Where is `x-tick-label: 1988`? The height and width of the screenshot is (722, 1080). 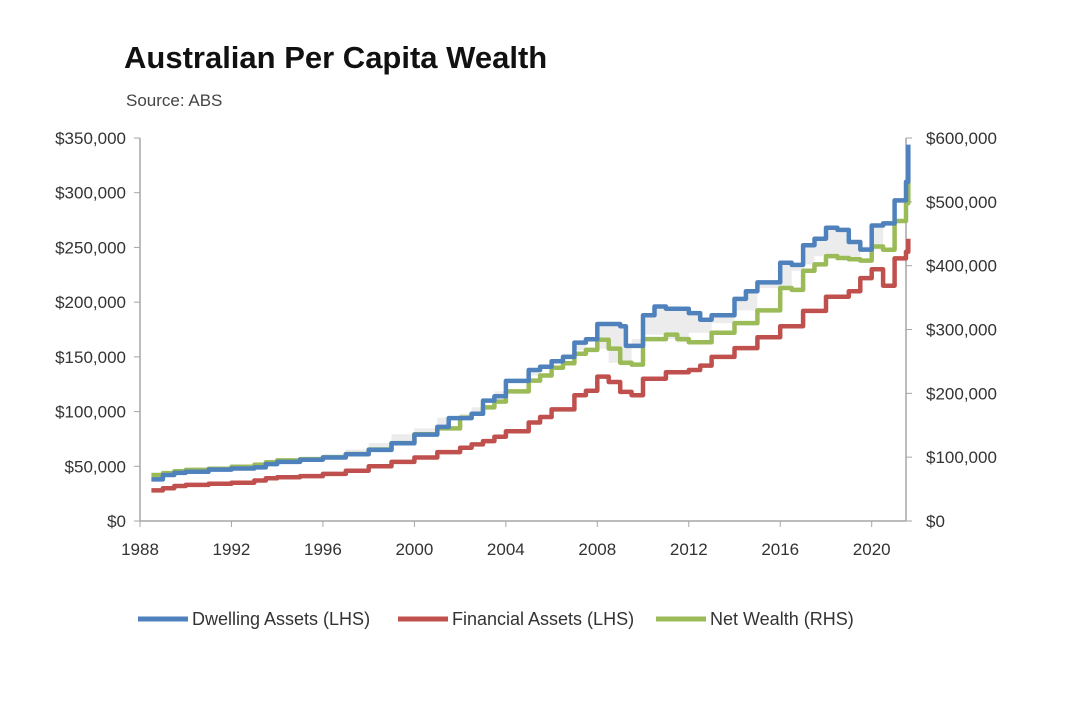
x-tick-label: 1988 is located at coordinates (140, 549).